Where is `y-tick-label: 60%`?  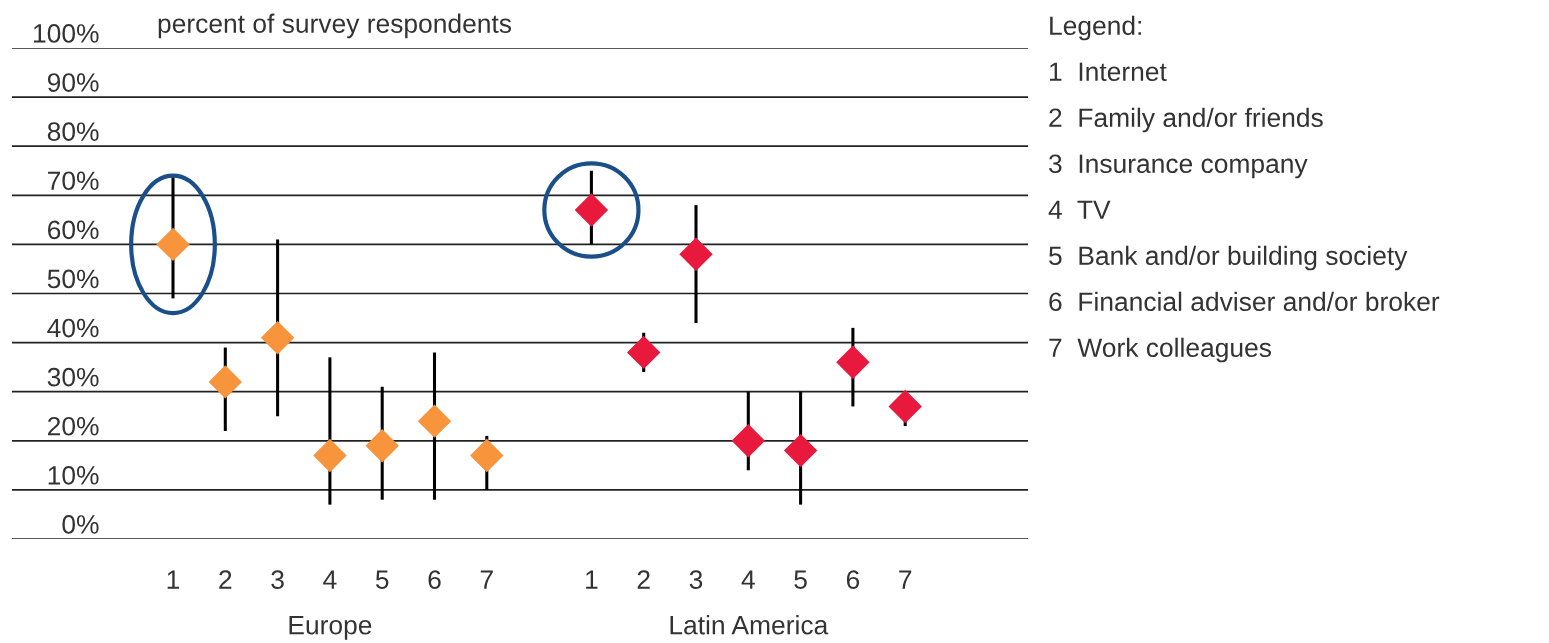 y-tick-label: 60% is located at coordinates (73, 230).